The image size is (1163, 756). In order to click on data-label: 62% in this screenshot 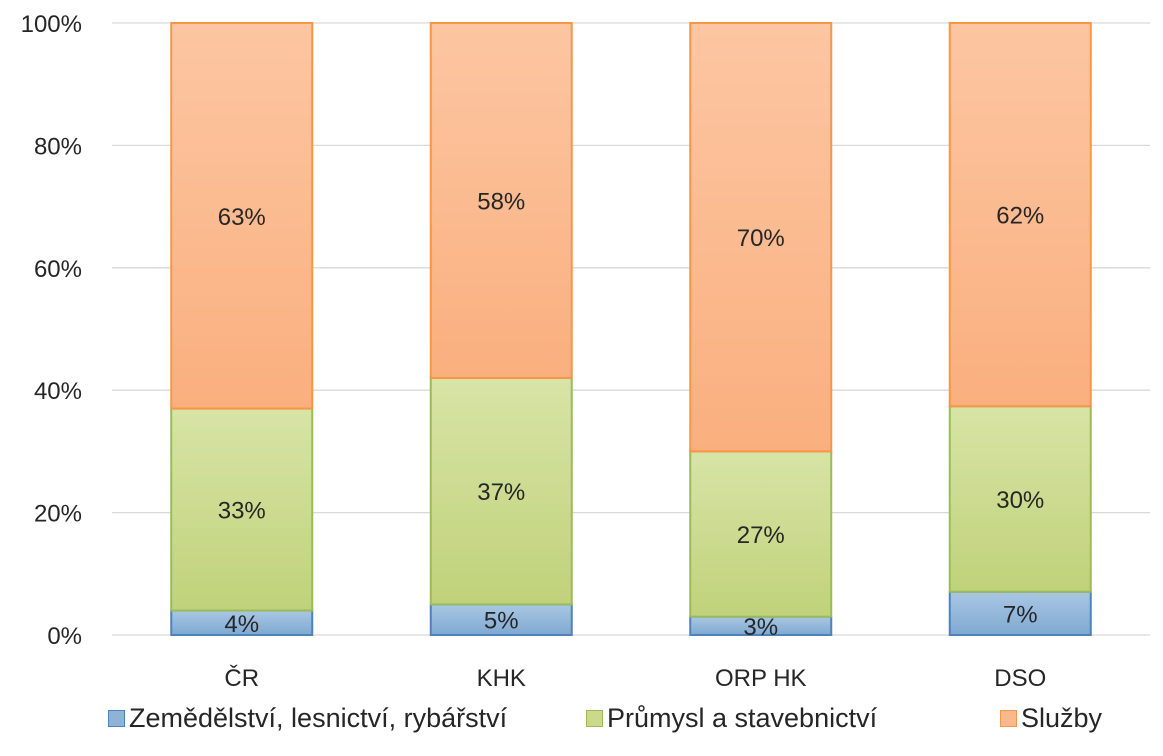, I will do `click(1020, 216)`.